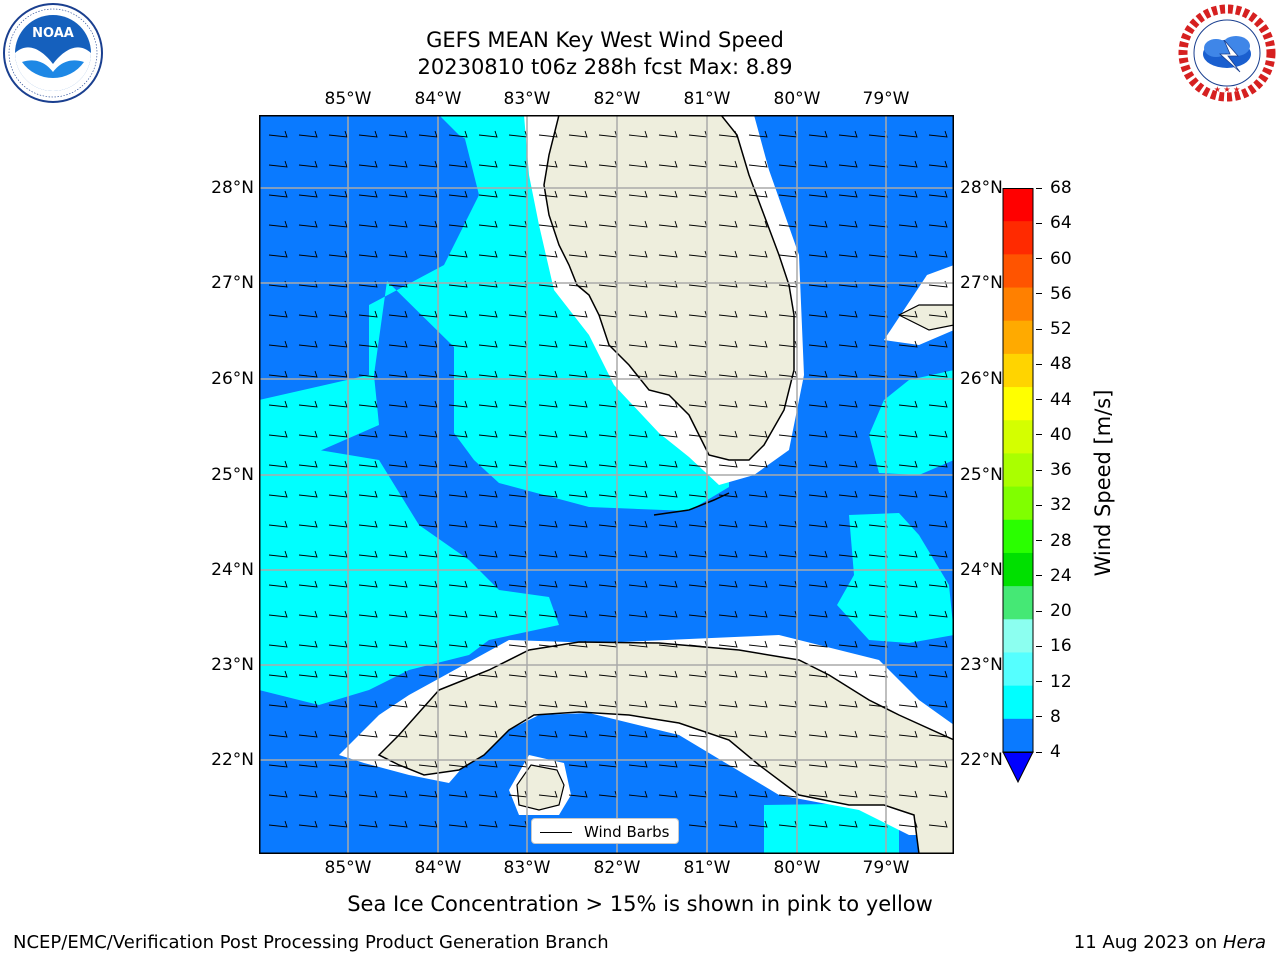 The height and width of the screenshot is (960, 1280). Describe the element at coordinates (665, 747) in the screenshot. I see `cuba-land` at that location.